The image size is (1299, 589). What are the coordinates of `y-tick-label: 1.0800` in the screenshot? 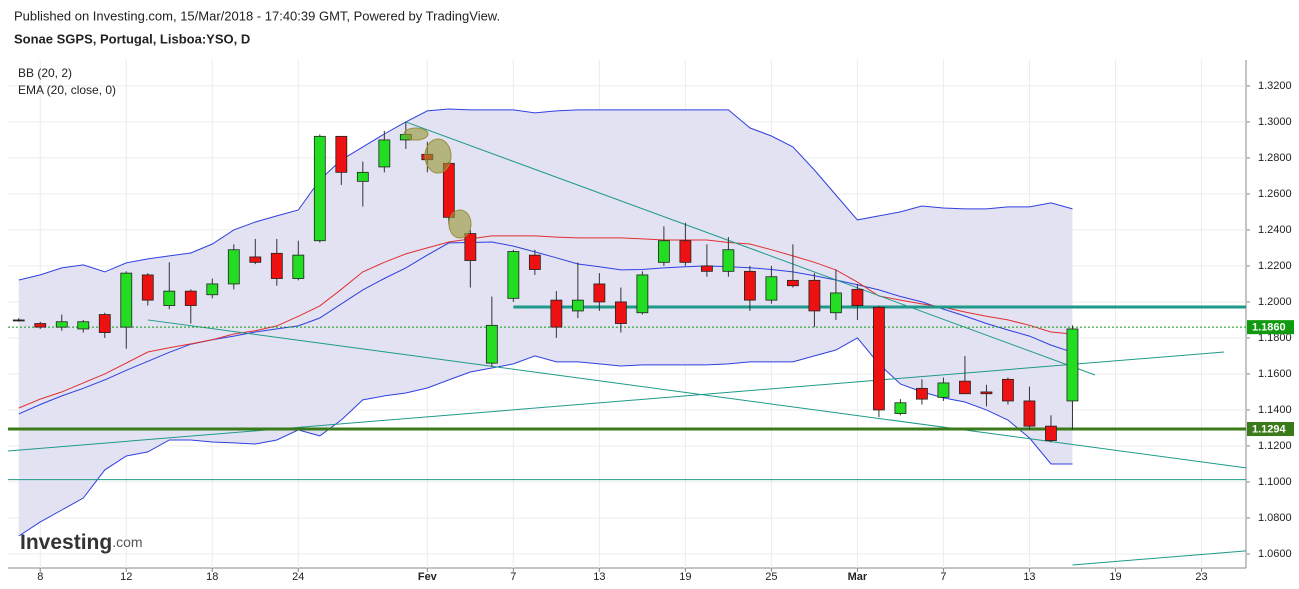 It's located at (1275, 518).